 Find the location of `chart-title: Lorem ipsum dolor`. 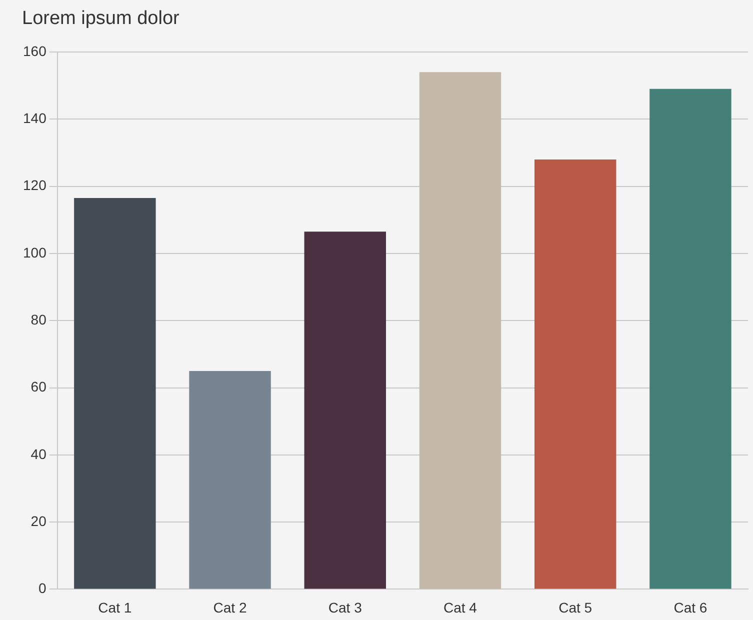

chart-title: Lorem ipsum dolor is located at coordinates (101, 19).